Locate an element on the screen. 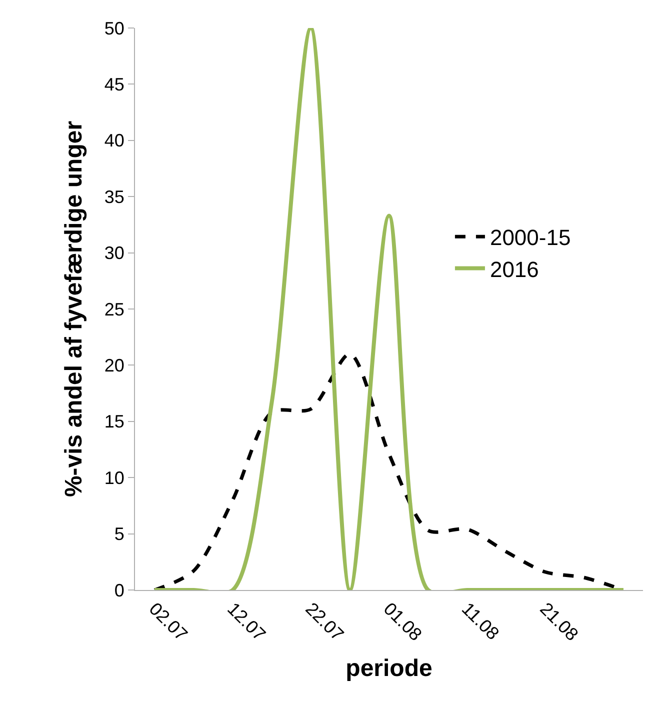 The height and width of the screenshot is (713, 655). y-tick-label: 20 is located at coordinates (114, 366).